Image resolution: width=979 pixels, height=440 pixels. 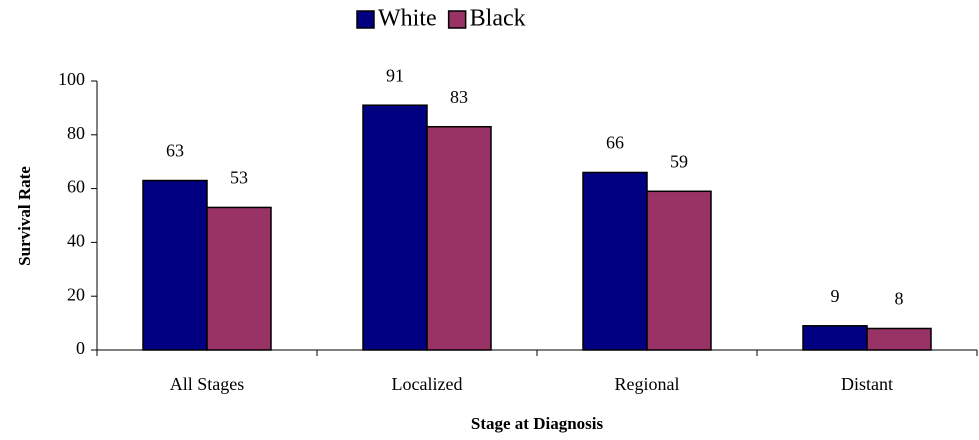 What do you see at coordinates (835, 296) in the screenshot?
I see `data-label: 9` at bounding box center [835, 296].